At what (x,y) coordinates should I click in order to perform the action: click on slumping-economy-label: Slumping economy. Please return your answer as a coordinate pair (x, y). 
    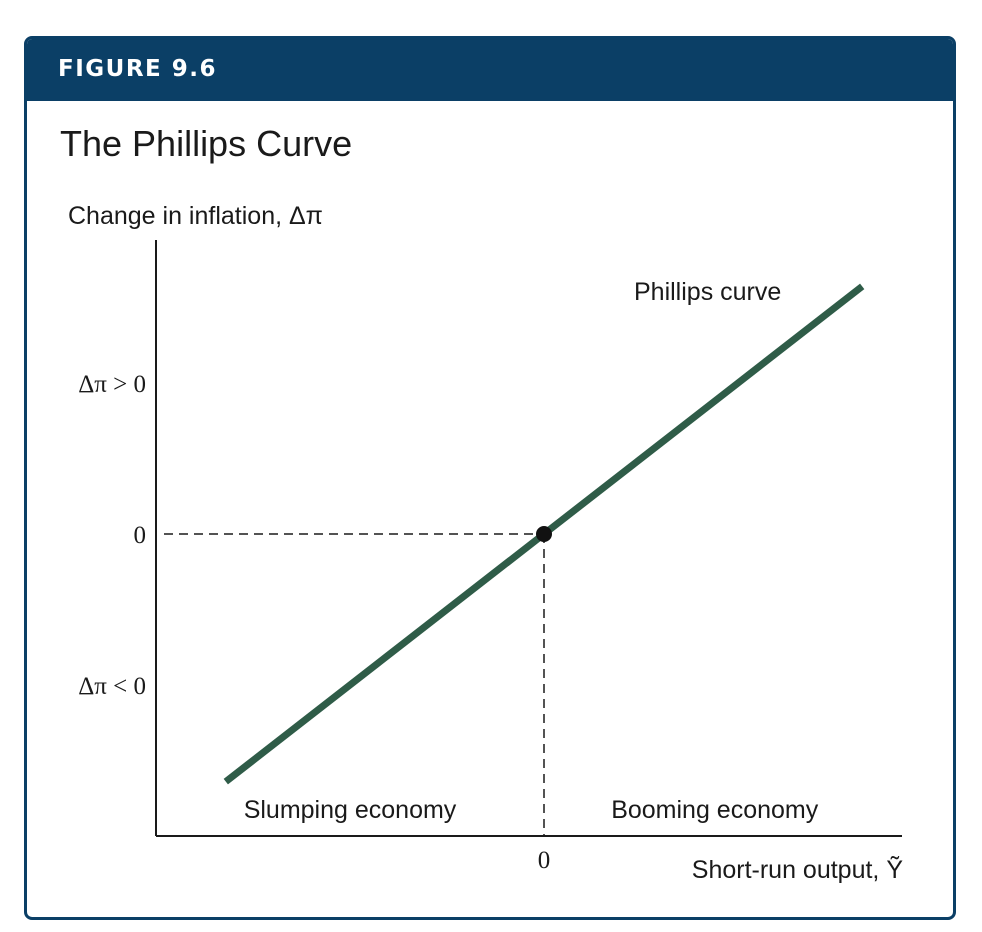
    Looking at the image, I should click on (350, 810).